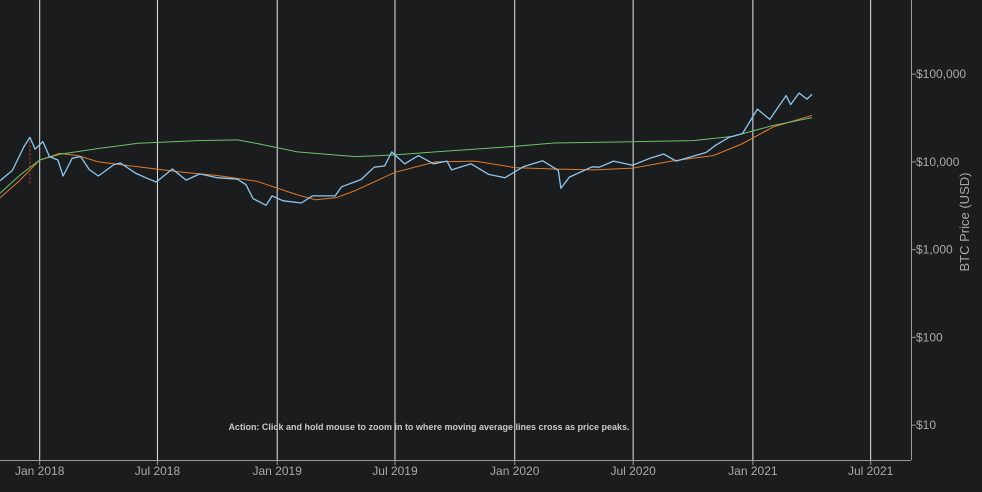 The width and height of the screenshot is (982, 492). I want to click on y-tick-label: $100, so click(929, 337).